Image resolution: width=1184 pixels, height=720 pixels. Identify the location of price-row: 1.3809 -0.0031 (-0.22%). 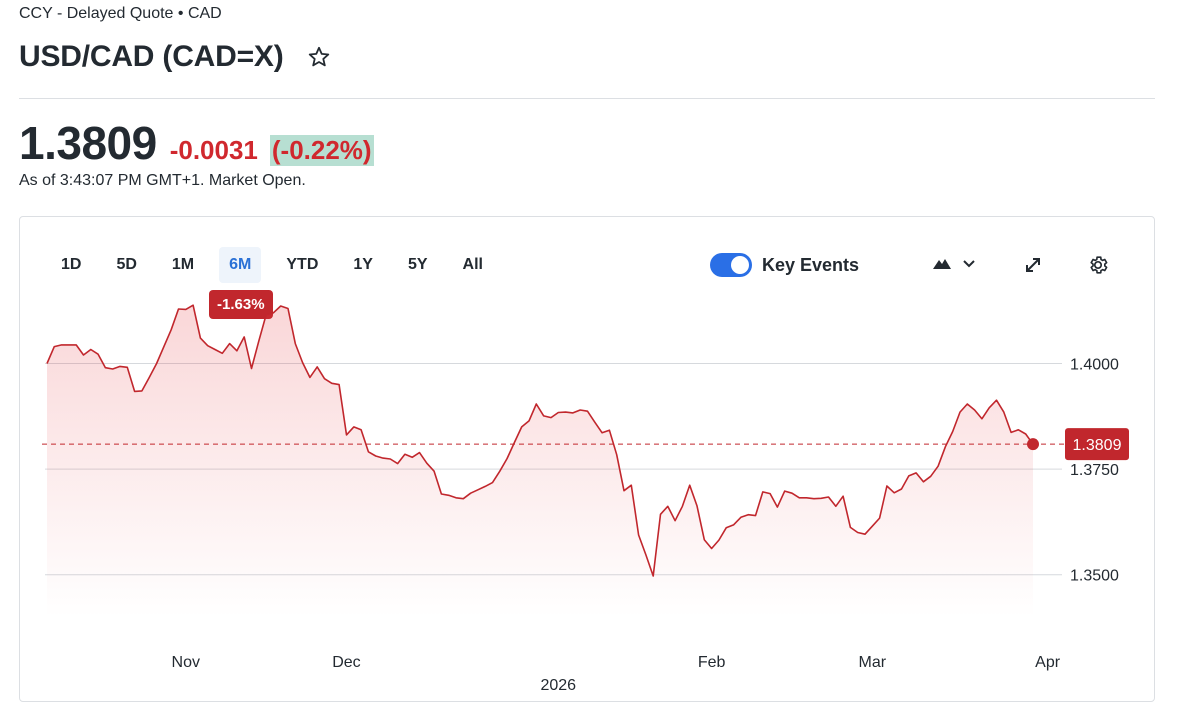
(196, 143).